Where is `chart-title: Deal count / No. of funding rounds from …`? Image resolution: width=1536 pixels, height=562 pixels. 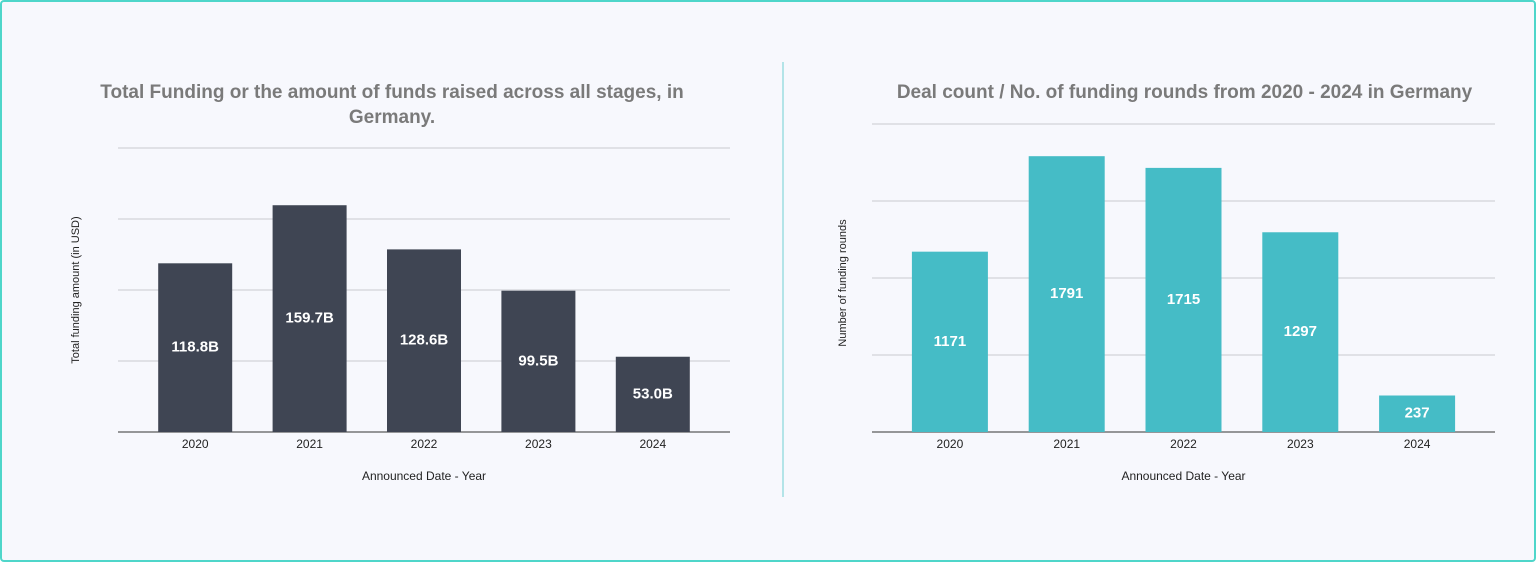
chart-title: Deal count / No. of funding rounds from … is located at coordinates (1184, 92).